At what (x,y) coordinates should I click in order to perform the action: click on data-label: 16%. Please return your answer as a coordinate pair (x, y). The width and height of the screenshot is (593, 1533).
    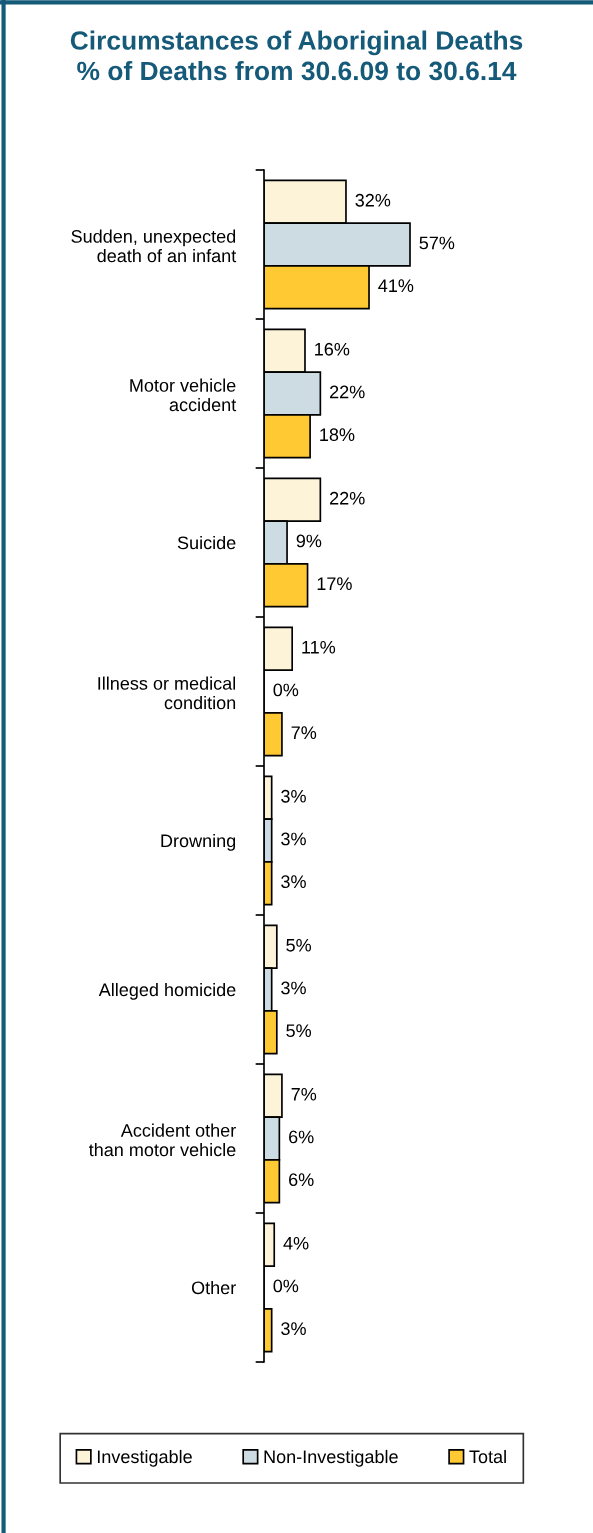
    Looking at the image, I should click on (332, 349).